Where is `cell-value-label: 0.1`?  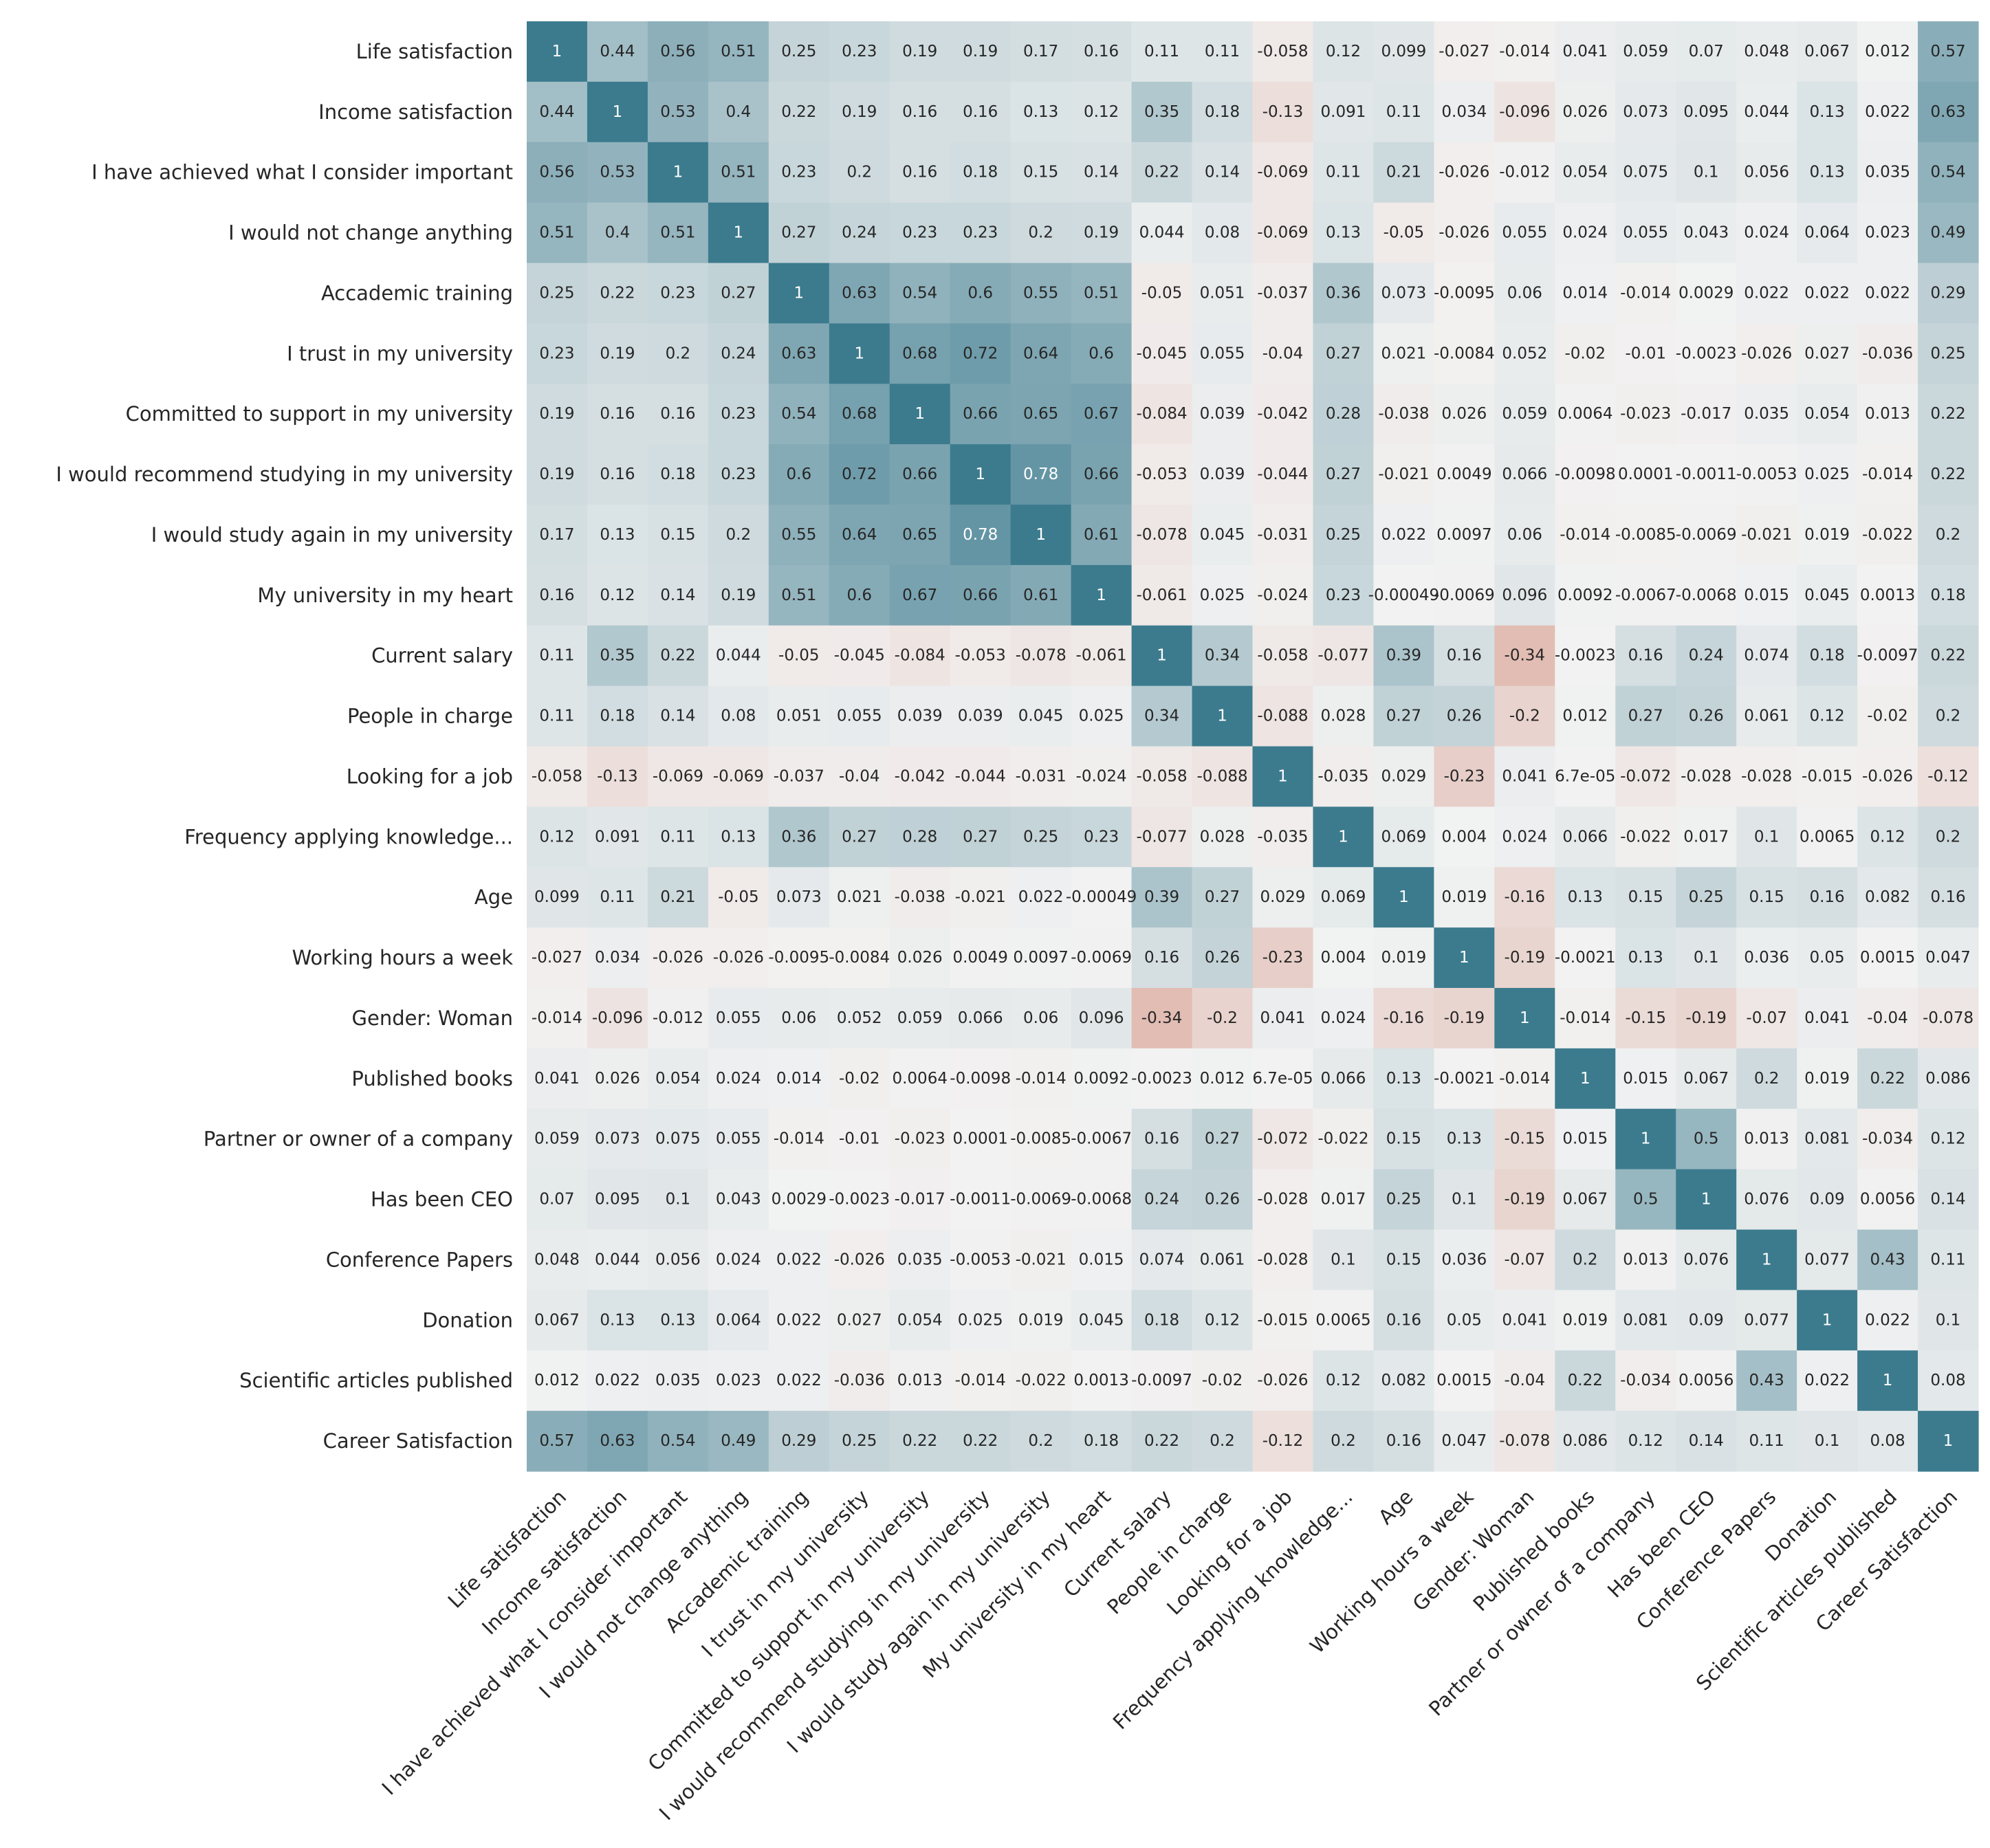 cell-value-label: 0.1 is located at coordinates (1464, 1200).